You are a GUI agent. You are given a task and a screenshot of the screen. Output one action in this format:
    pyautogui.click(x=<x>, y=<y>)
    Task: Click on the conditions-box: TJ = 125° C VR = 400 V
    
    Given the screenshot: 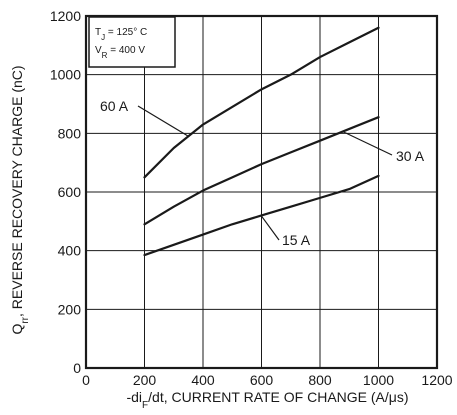 What is the action you would take?
    pyautogui.click(x=132, y=42)
    